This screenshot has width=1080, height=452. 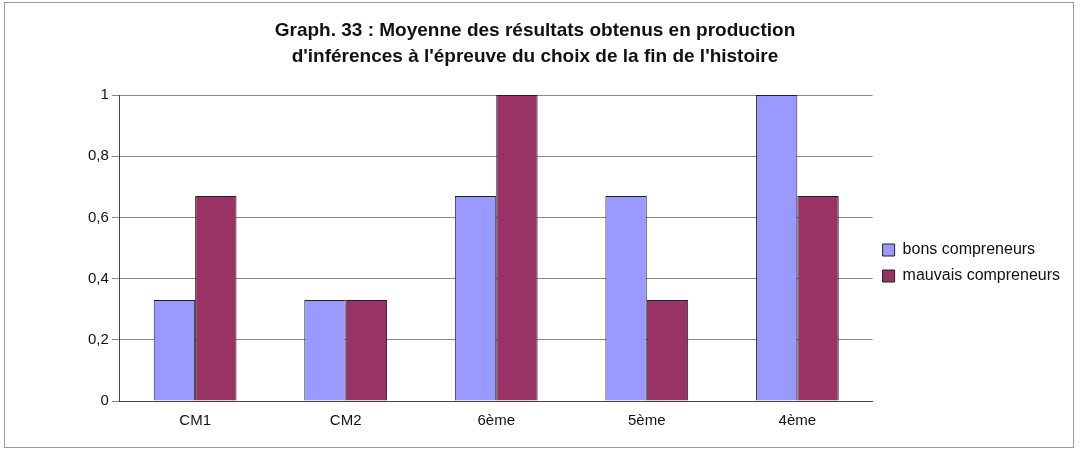 What do you see at coordinates (345, 420) in the screenshot?
I see `x-tick-label: CM2` at bounding box center [345, 420].